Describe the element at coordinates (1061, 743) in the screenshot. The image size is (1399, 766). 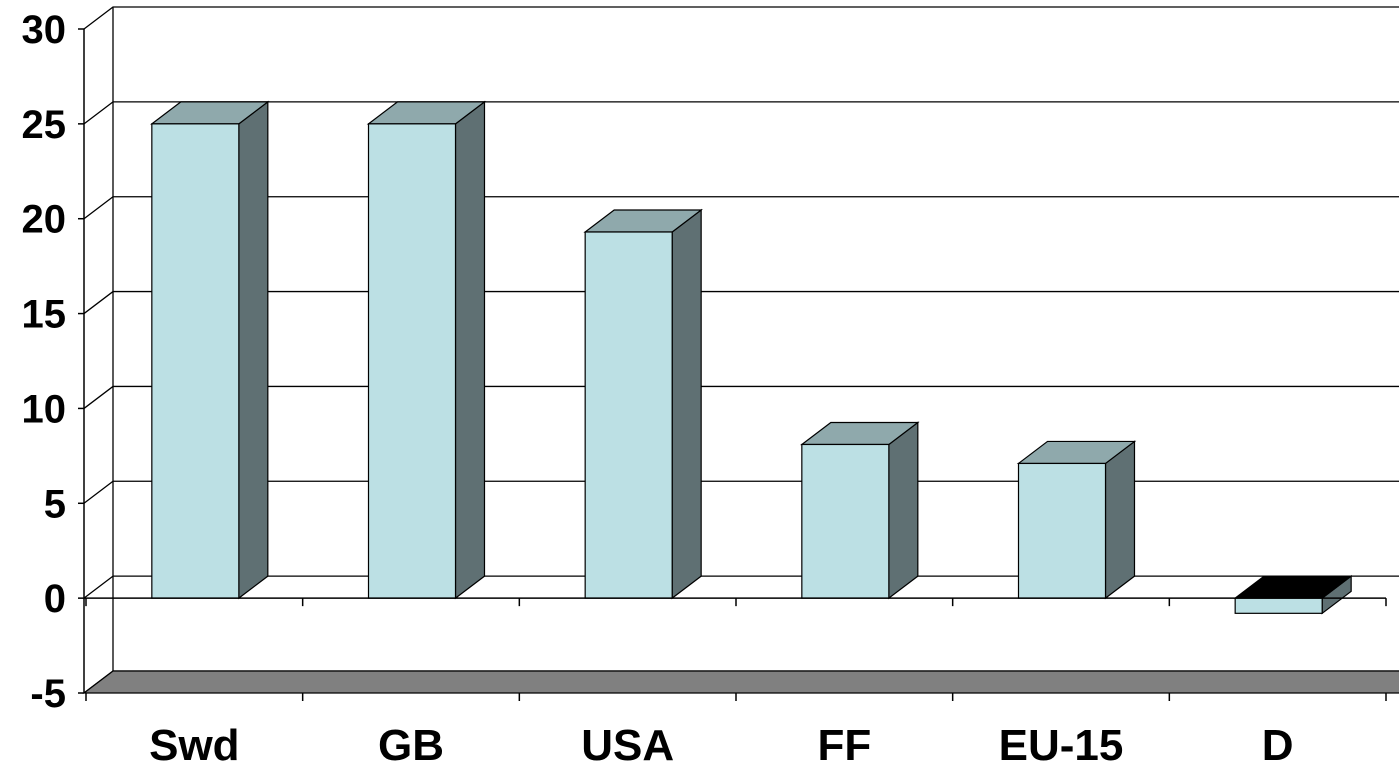
I see `x-tick-label: EU-15` at that location.